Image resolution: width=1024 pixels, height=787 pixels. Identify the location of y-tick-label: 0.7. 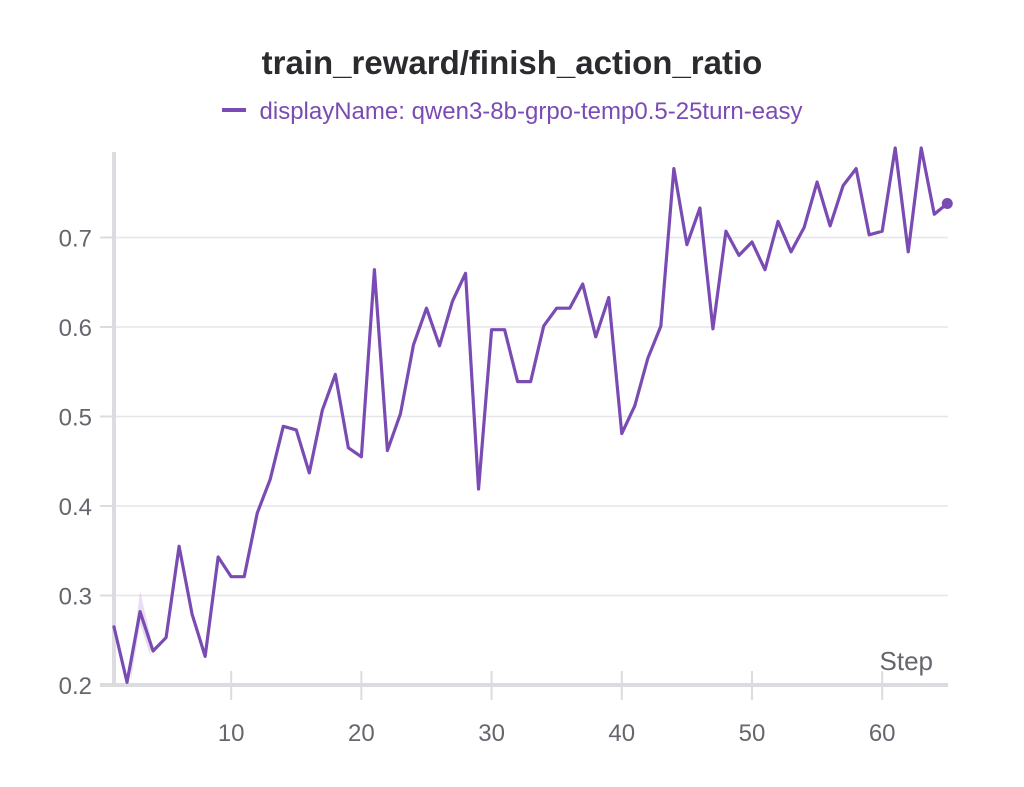
(75, 239).